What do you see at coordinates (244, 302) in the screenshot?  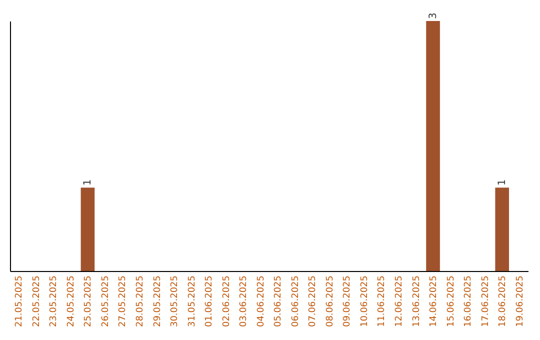 I see `x-tick-label: 03.06.2025` at bounding box center [244, 302].